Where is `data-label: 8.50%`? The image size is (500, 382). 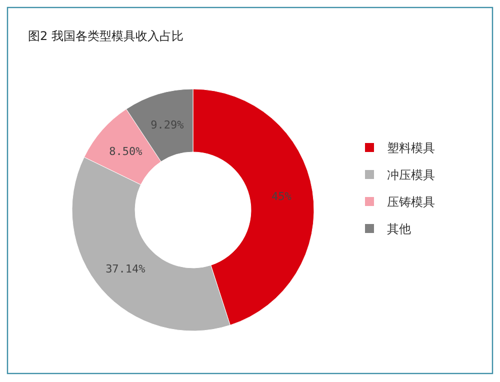
data-label: 8.50% is located at coordinates (126, 151).